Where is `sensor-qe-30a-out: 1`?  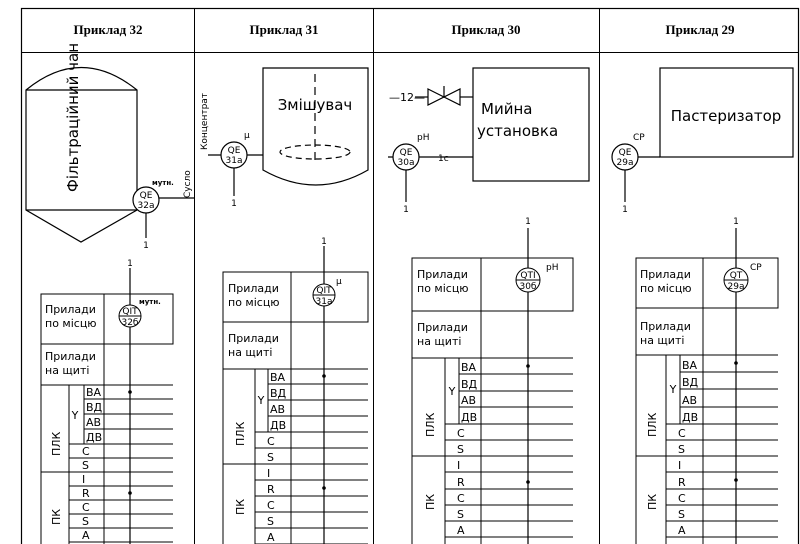 sensor-qe-30a-out: 1 is located at coordinates (406, 210).